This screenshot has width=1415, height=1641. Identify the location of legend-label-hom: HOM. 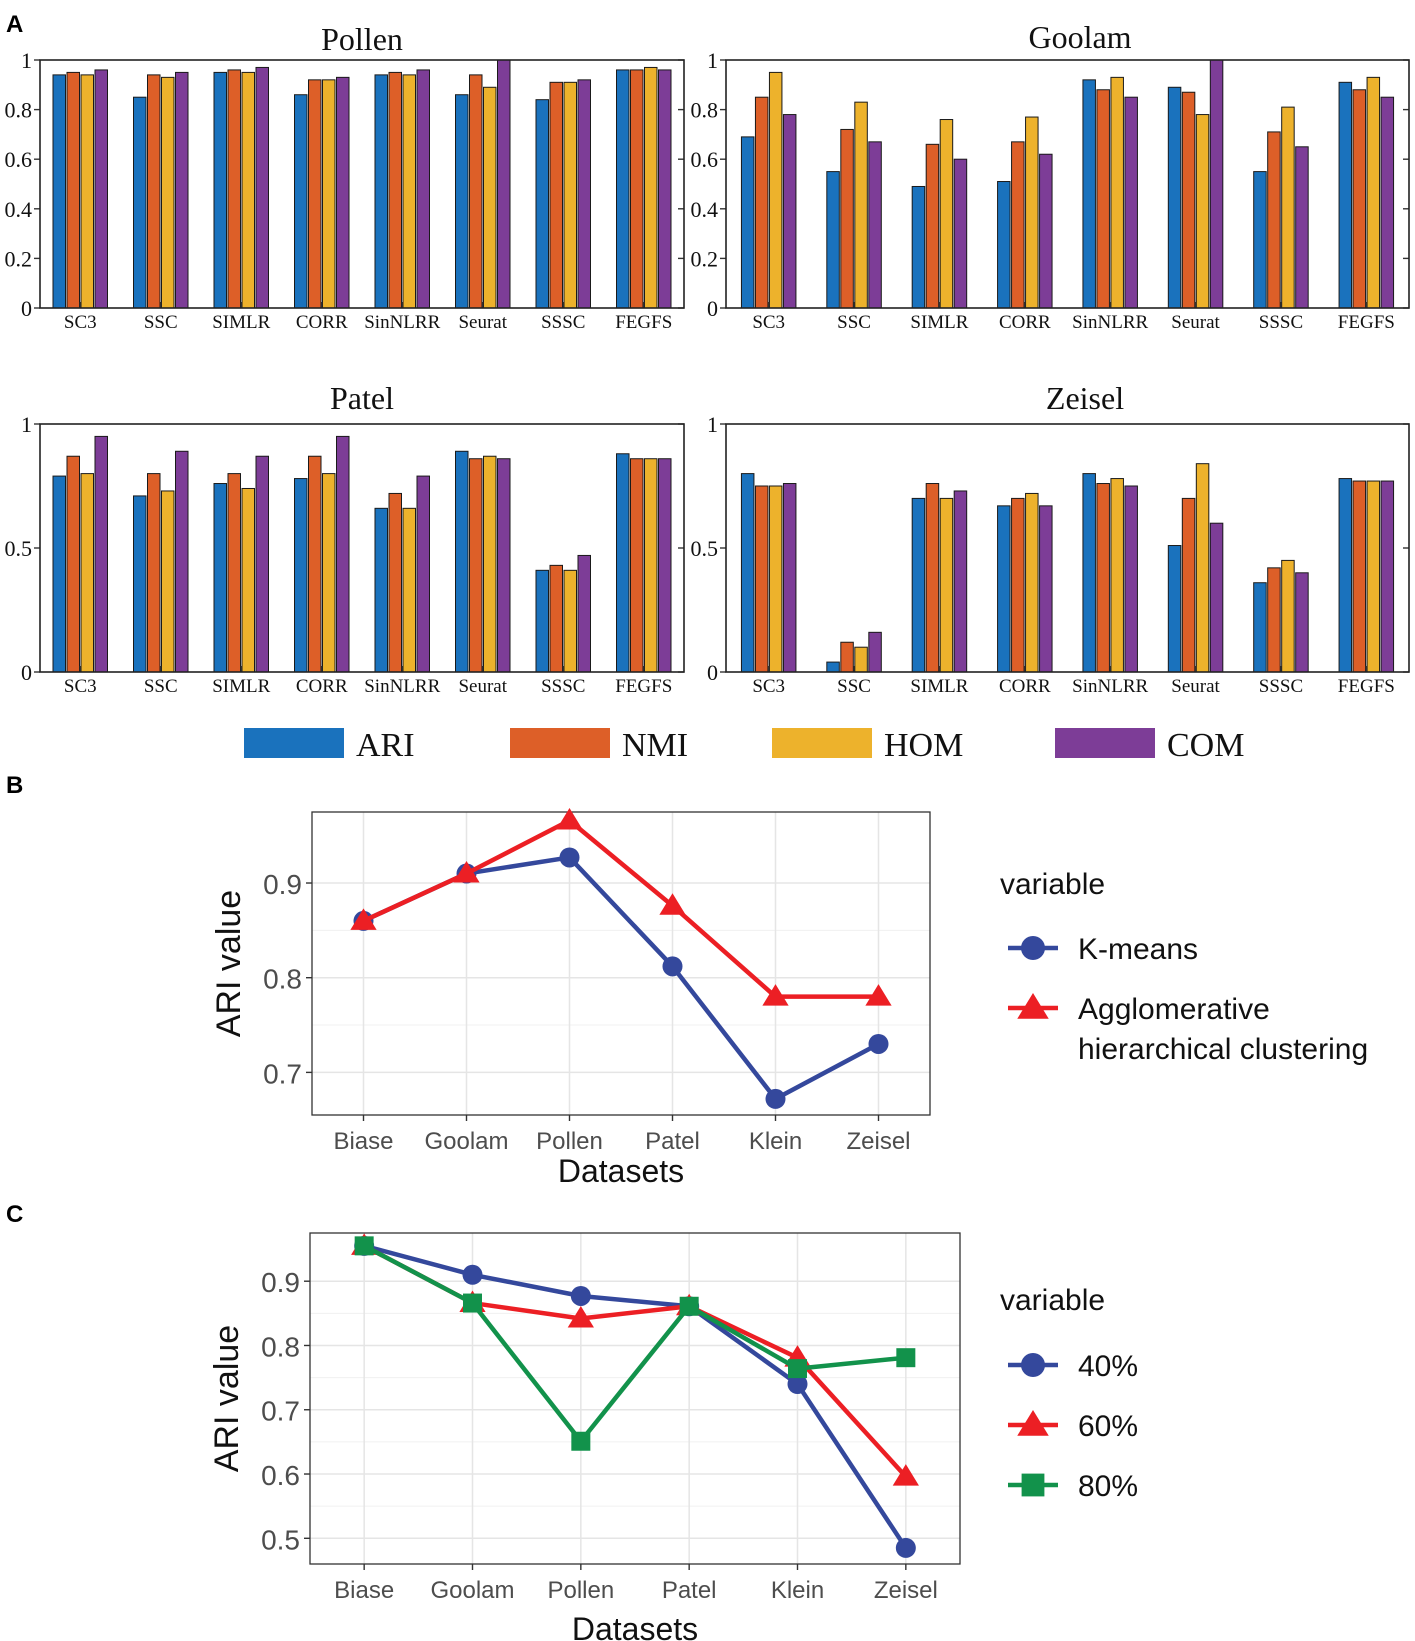
(923, 745).